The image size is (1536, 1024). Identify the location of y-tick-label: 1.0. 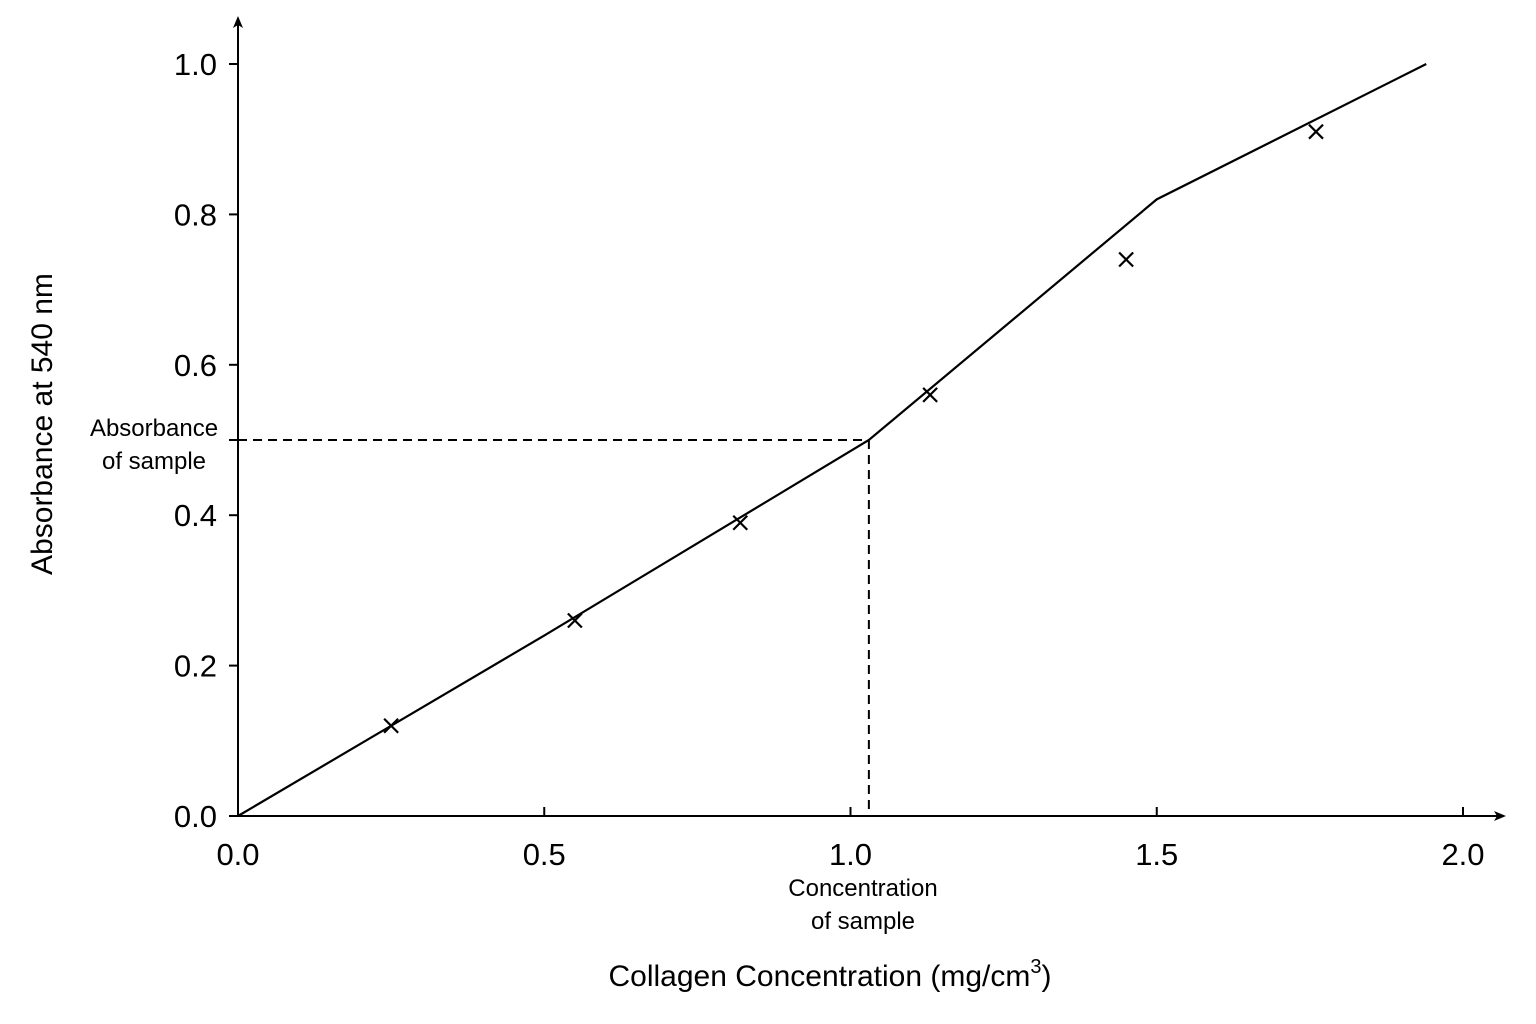
(195, 64).